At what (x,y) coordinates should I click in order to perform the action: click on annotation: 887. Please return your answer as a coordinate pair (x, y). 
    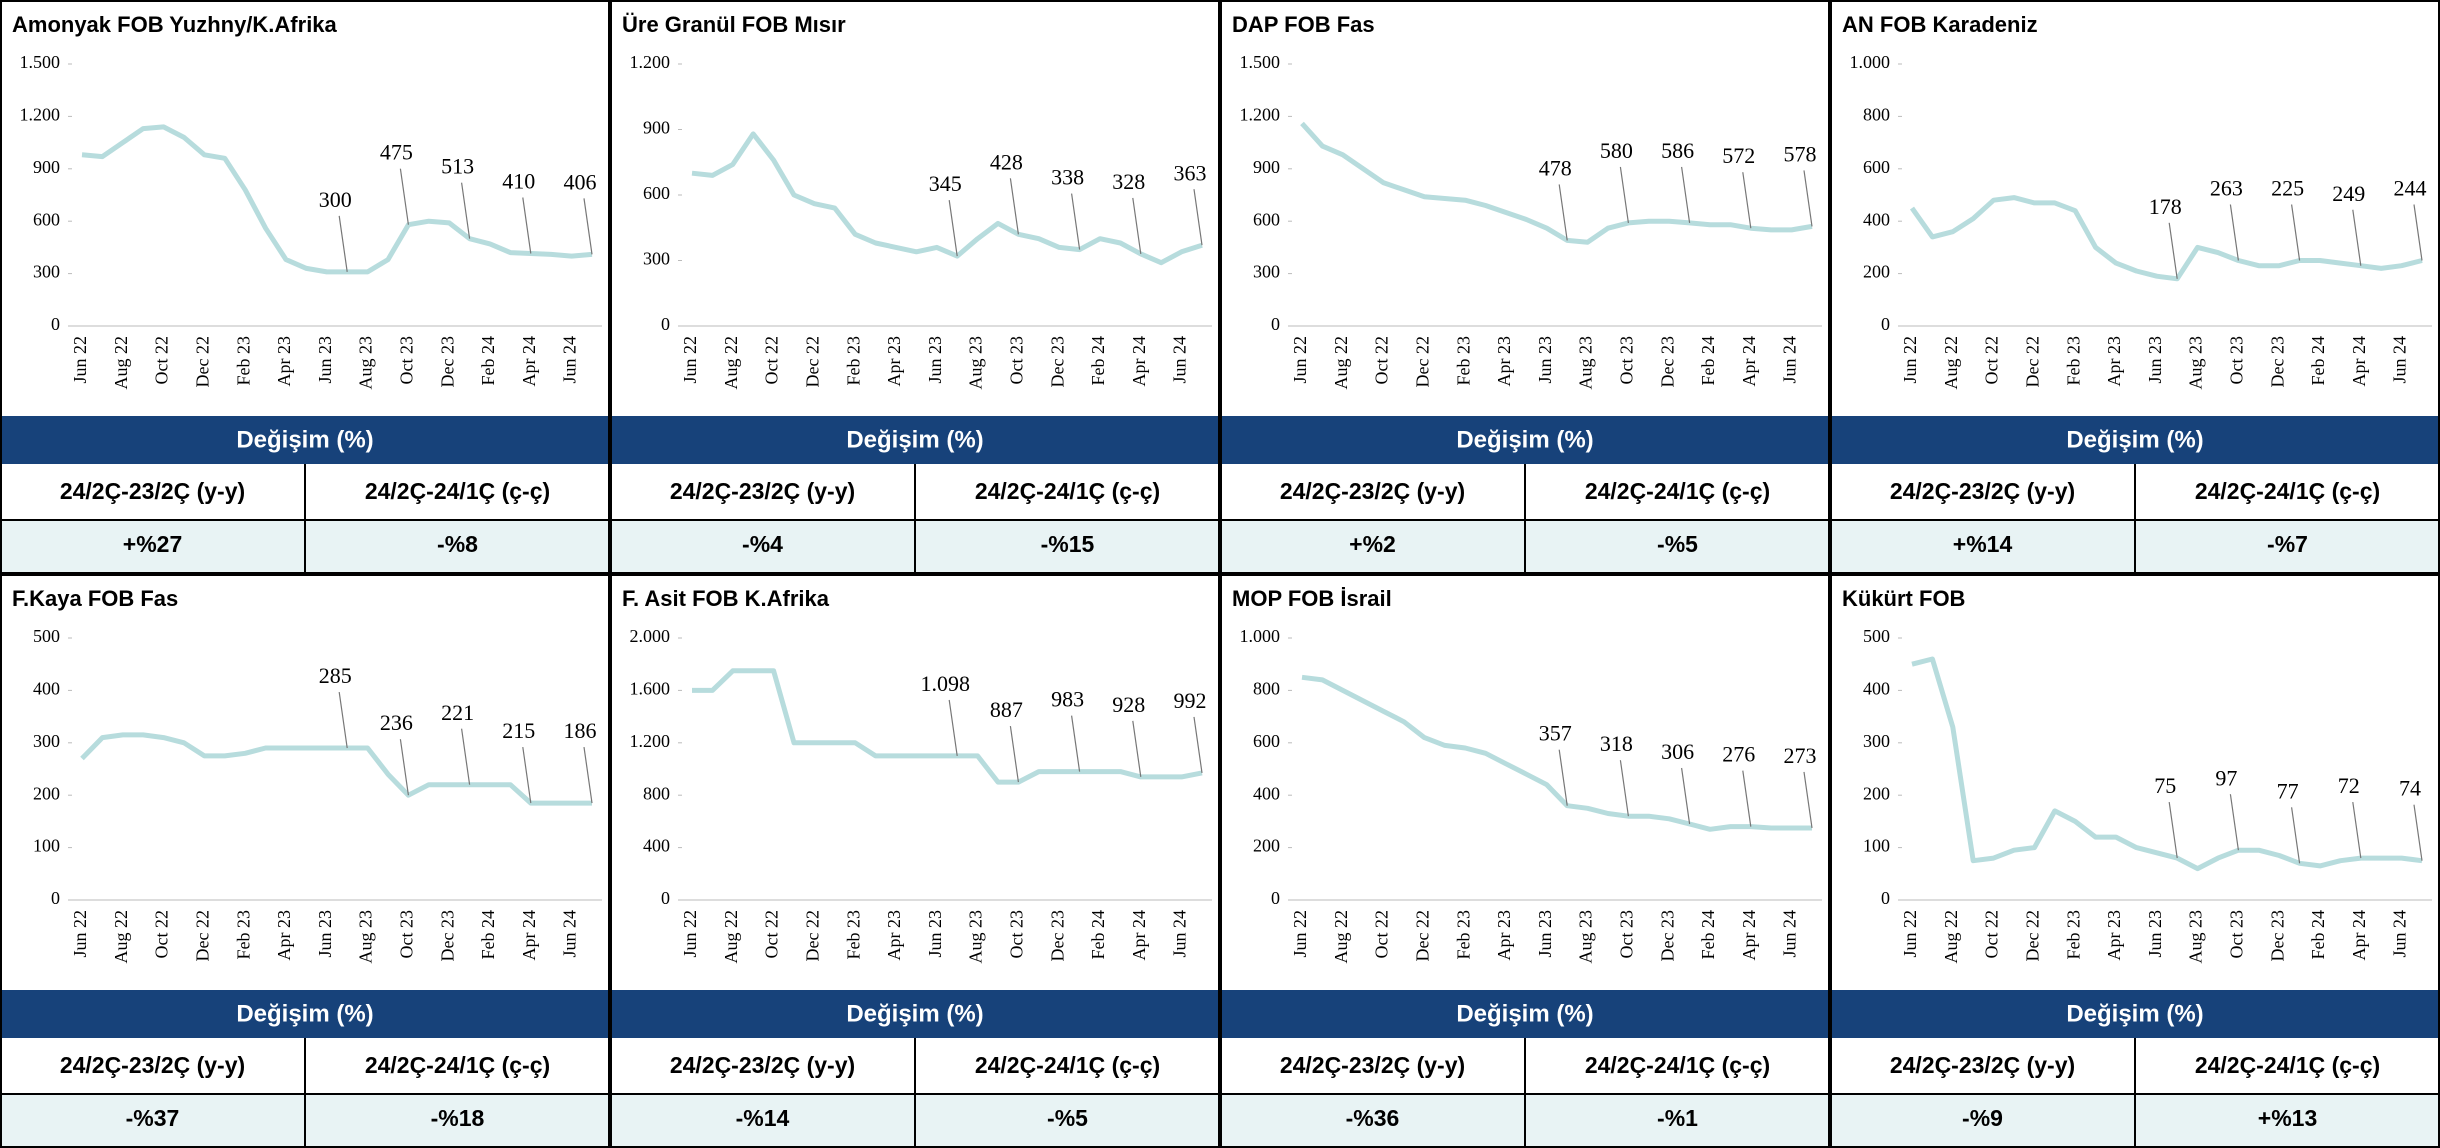
    Looking at the image, I should click on (1006, 709).